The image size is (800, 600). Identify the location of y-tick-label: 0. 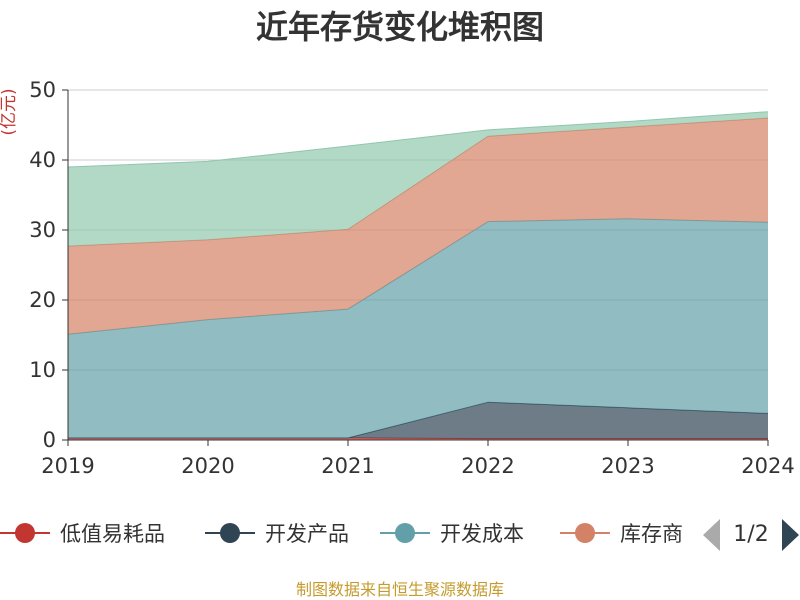
(49, 440).